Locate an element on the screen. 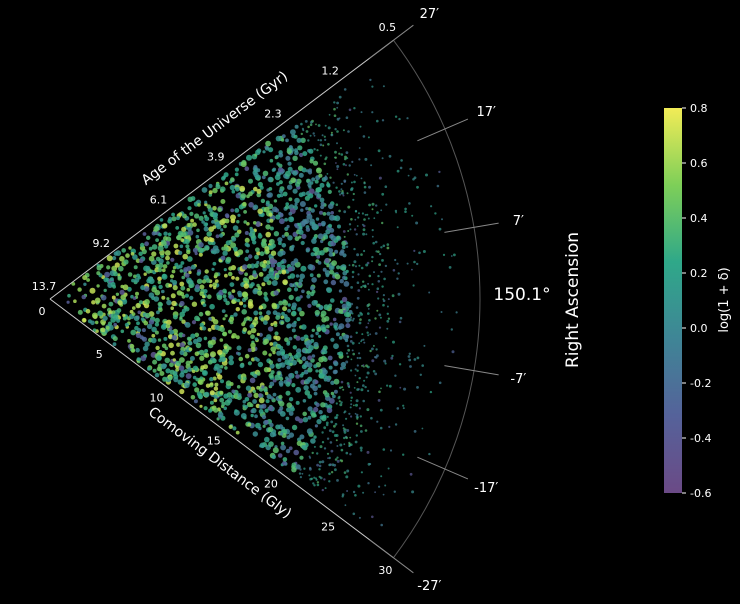 Image resolution: width=740 pixels, height=604 pixels. colorbar-tick-label: -0.6 is located at coordinates (700, 493).